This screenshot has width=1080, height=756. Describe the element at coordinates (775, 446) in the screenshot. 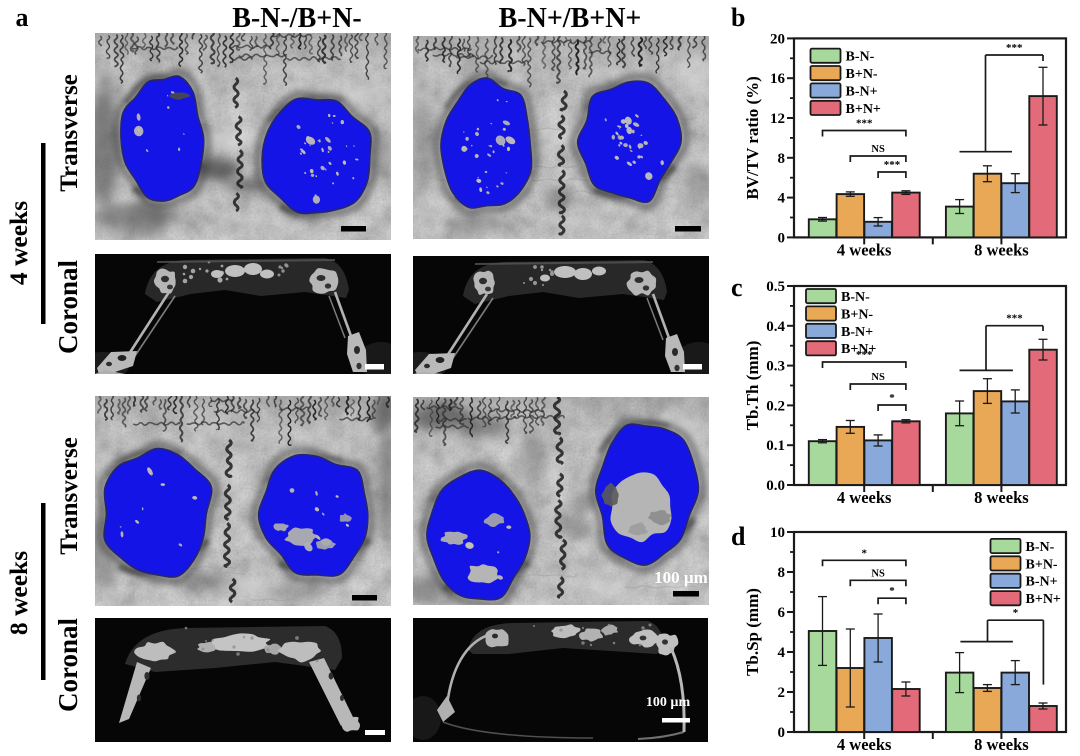

I see `svg-text: 0.1` at that location.